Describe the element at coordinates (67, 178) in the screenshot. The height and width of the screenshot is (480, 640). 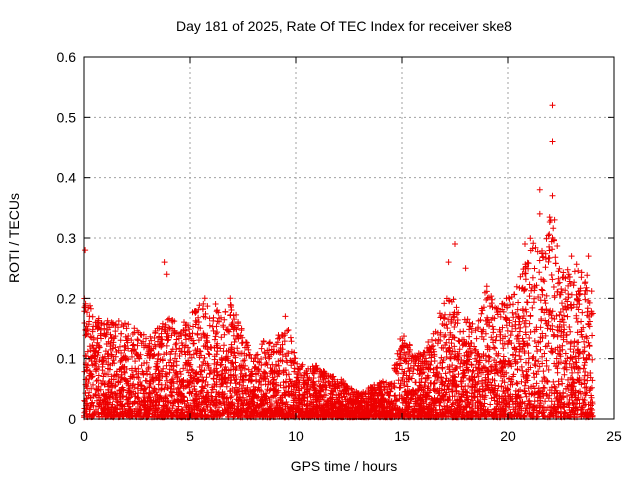
I see `y-tick-label: 0.4` at that location.